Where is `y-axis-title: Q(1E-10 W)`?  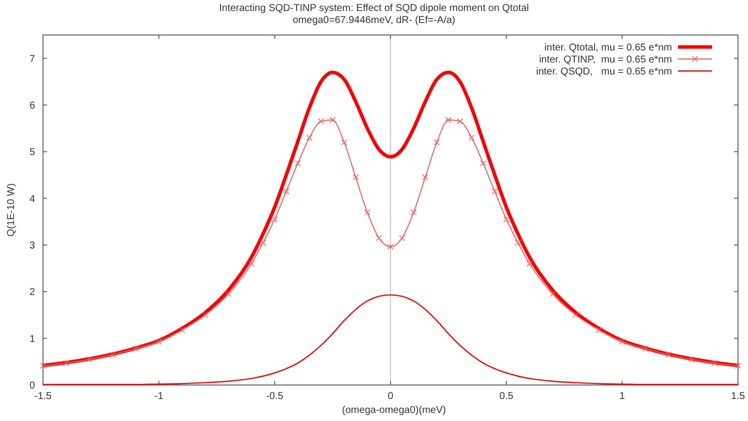 y-axis-title: Q(1E-10 W) is located at coordinates (11, 210).